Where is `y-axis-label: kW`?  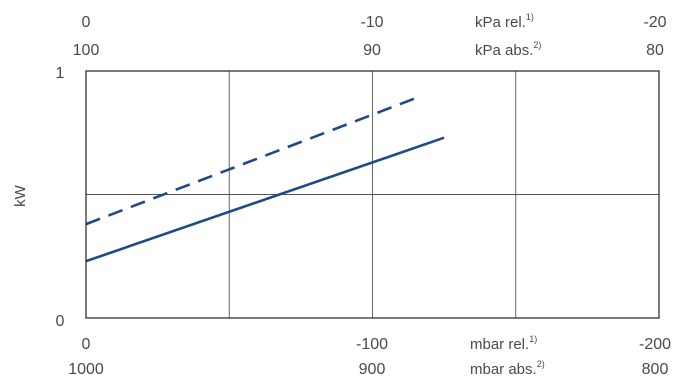
y-axis-label: kW is located at coordinates (20, 195).